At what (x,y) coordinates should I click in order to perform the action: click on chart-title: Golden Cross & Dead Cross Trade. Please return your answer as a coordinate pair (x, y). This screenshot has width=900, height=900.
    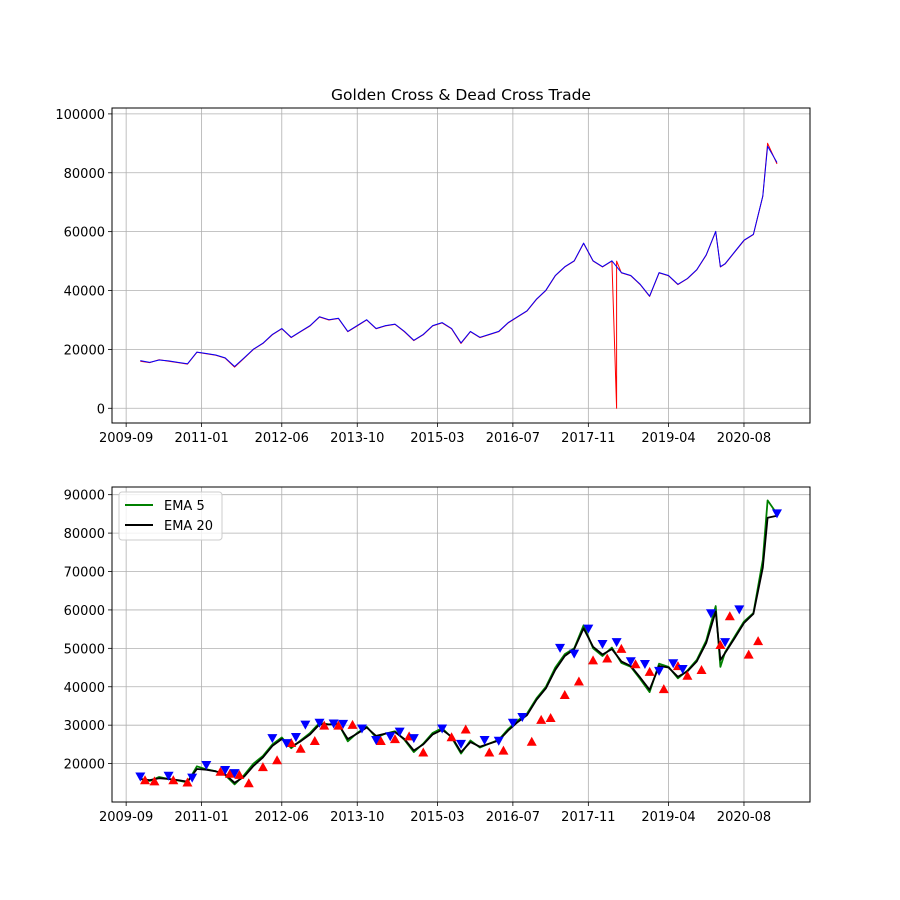
    Looking at the image, I should click on (461, 95).